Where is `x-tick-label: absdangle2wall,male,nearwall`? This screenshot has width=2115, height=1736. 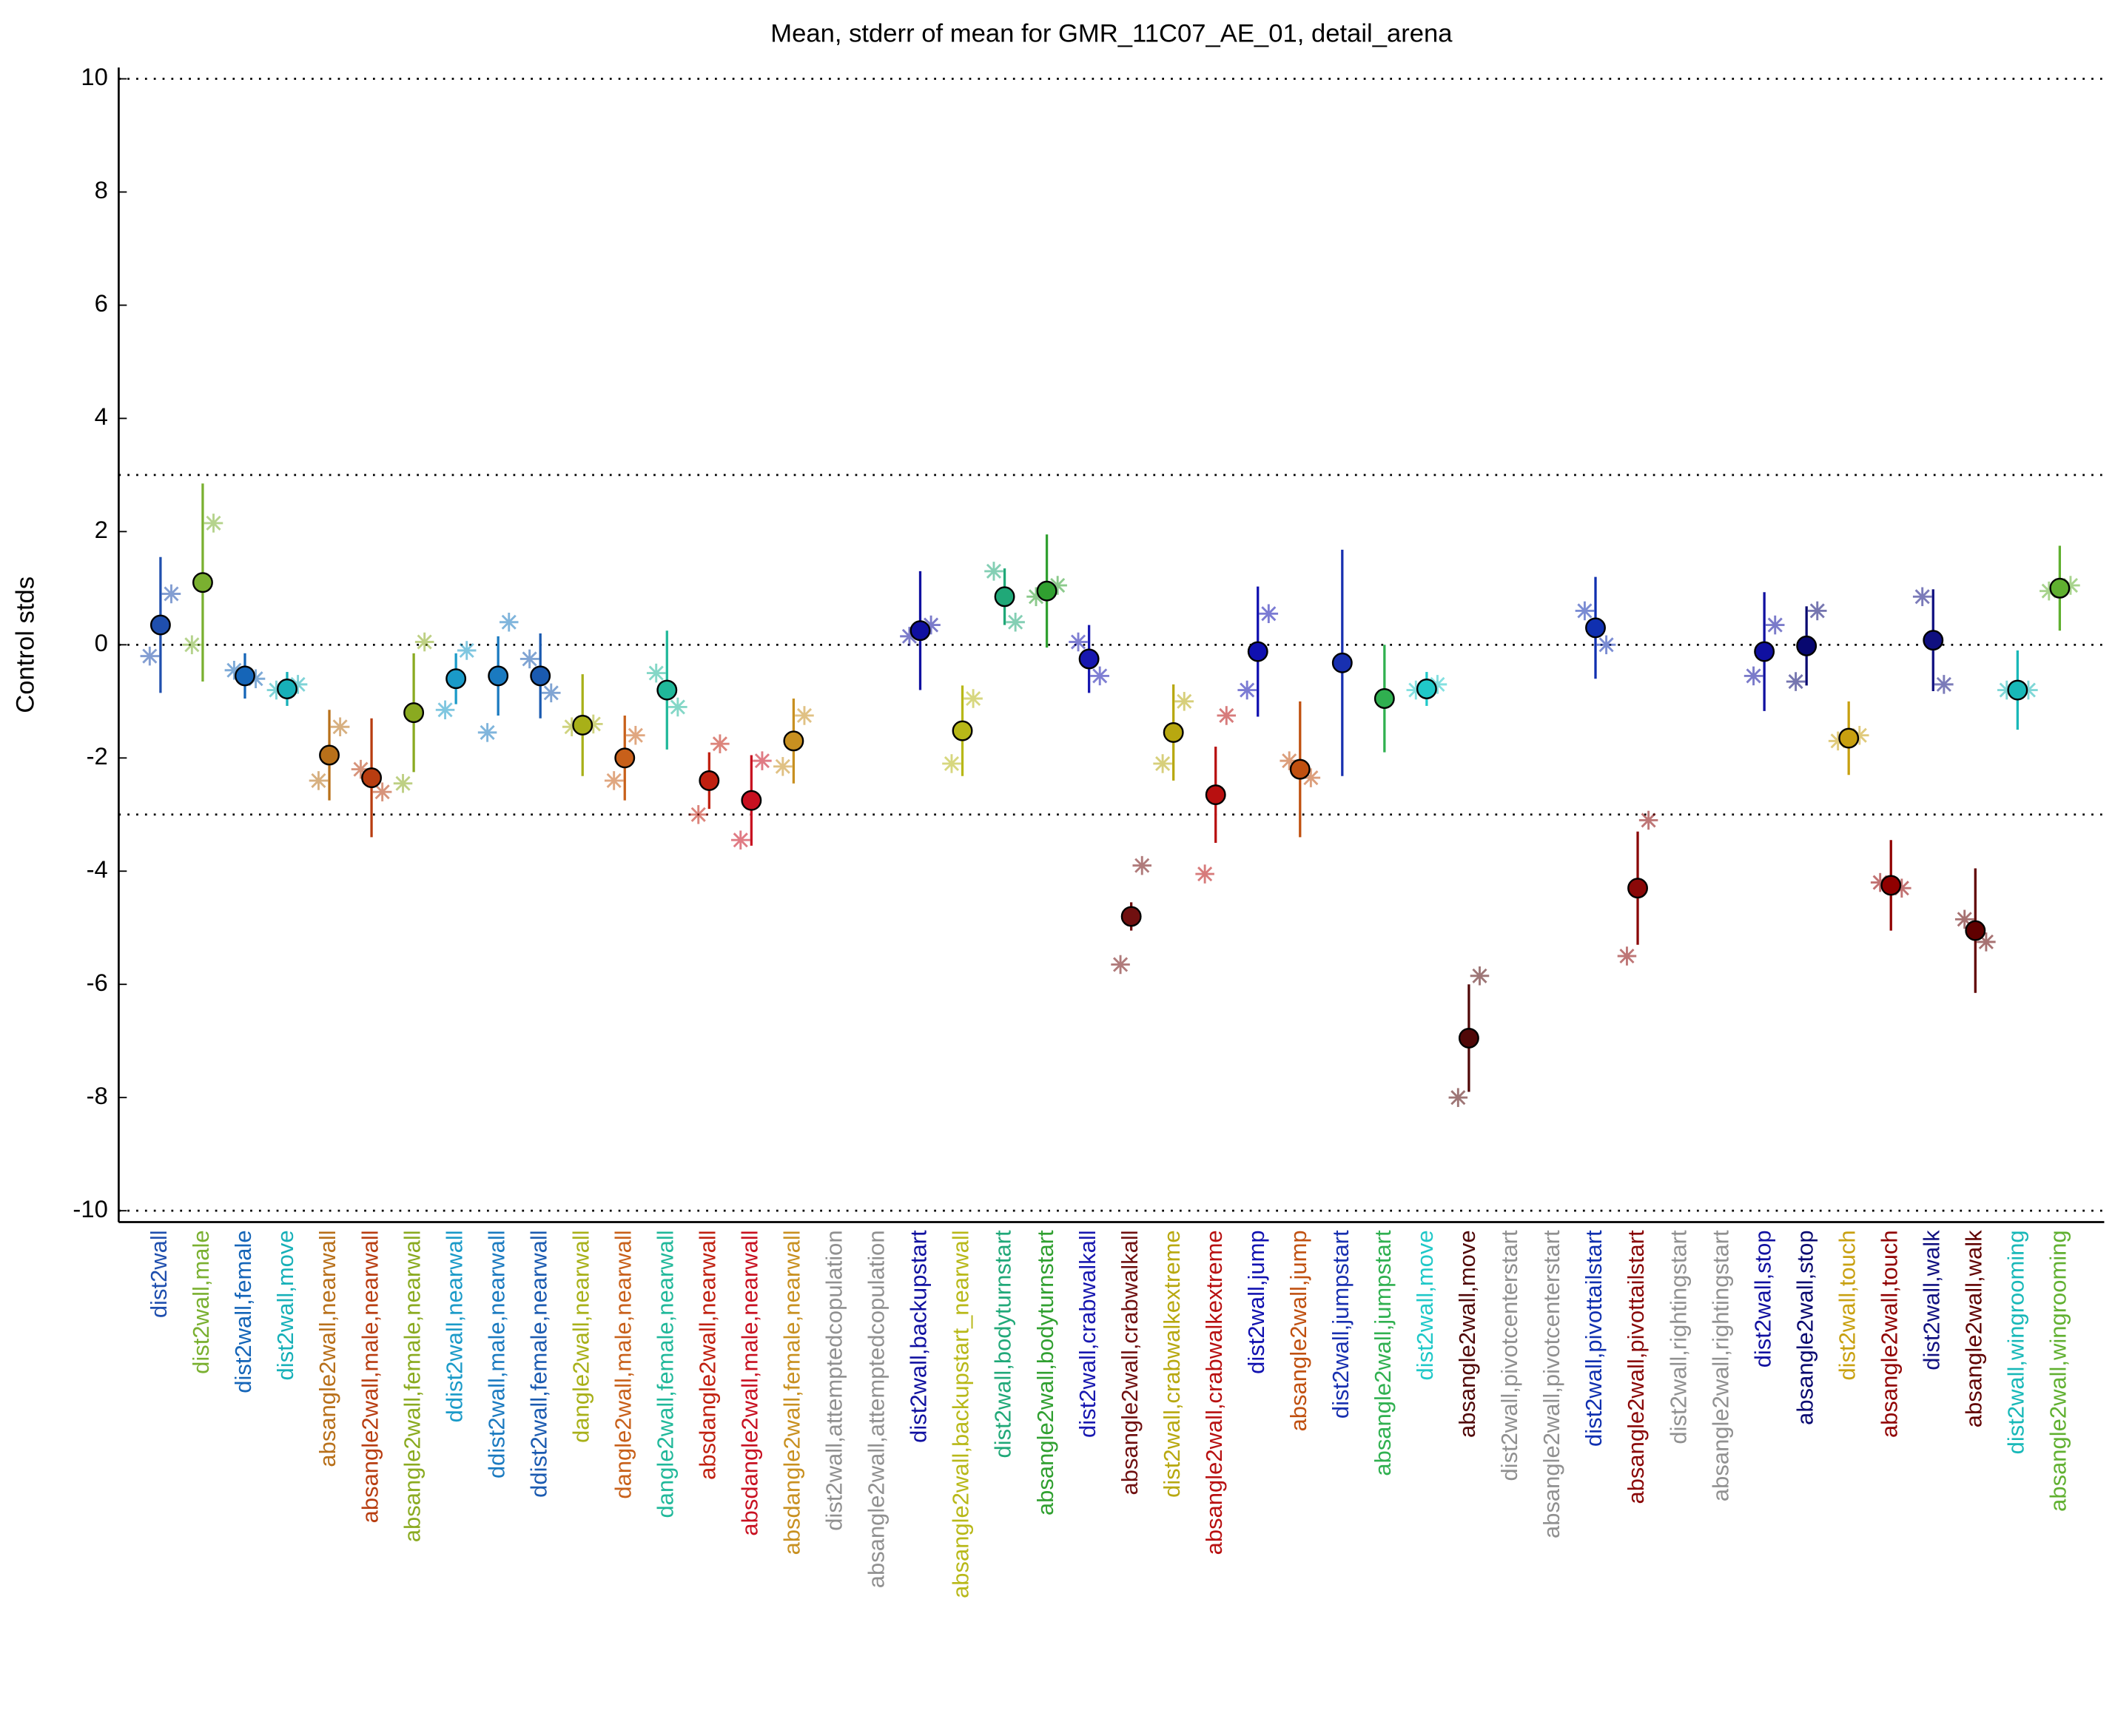
x-tick-label: absdangle2wall,male,nearwall is located at coordinates (750, 1383).